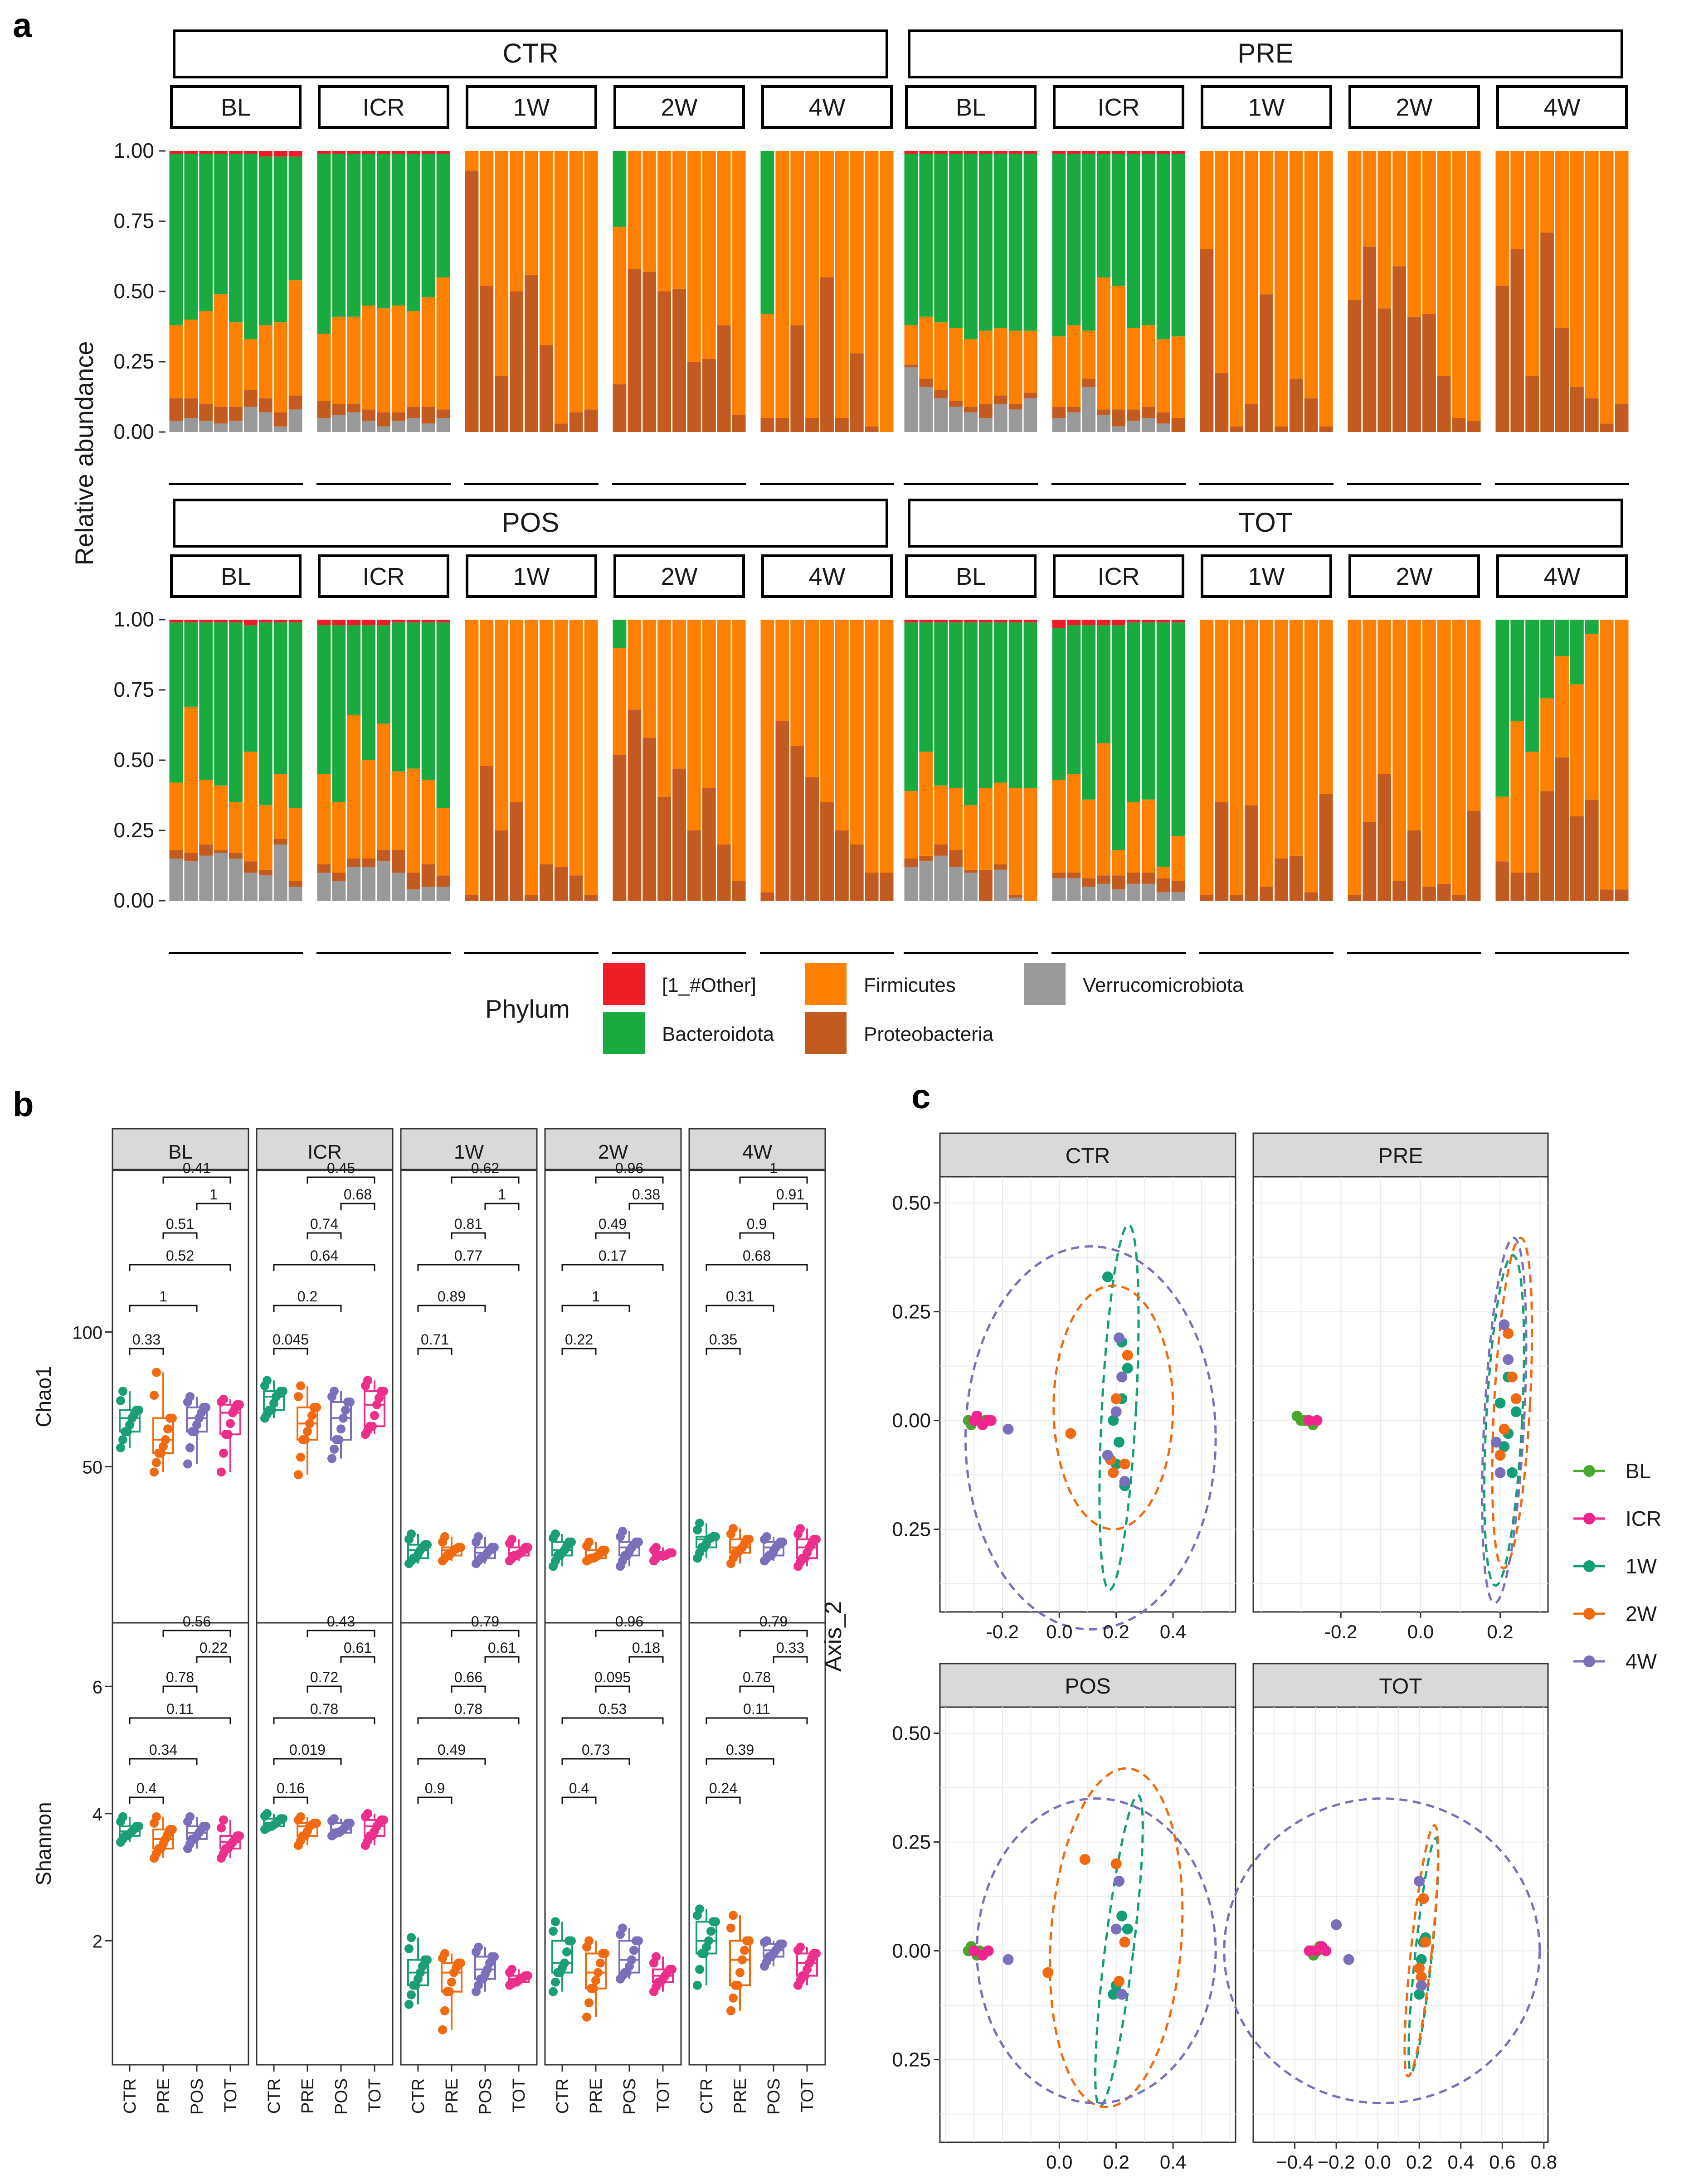 The width and height of the screenshot is (1684, 2184). I want to click on group-strip-label: CTR, so click(530, 53).